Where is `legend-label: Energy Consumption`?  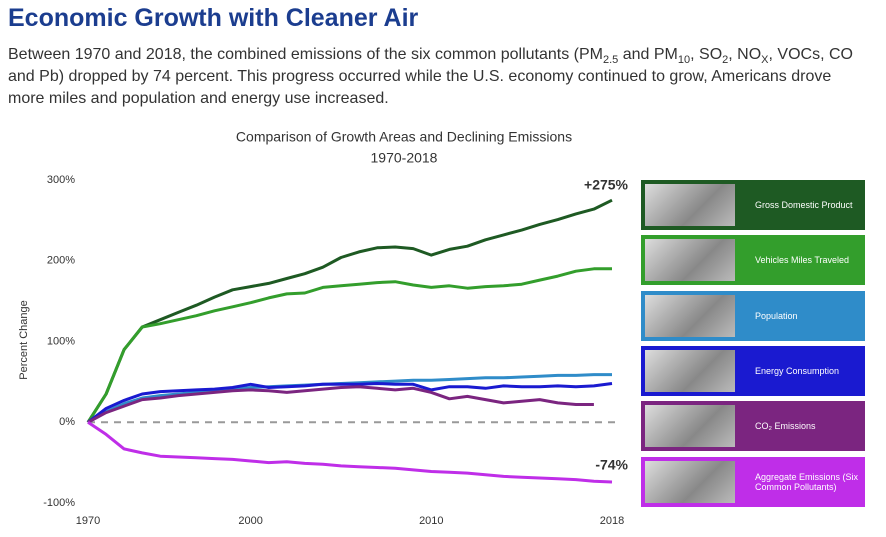
legend-label: Energy Consumption is located at coordinates (797, 370).